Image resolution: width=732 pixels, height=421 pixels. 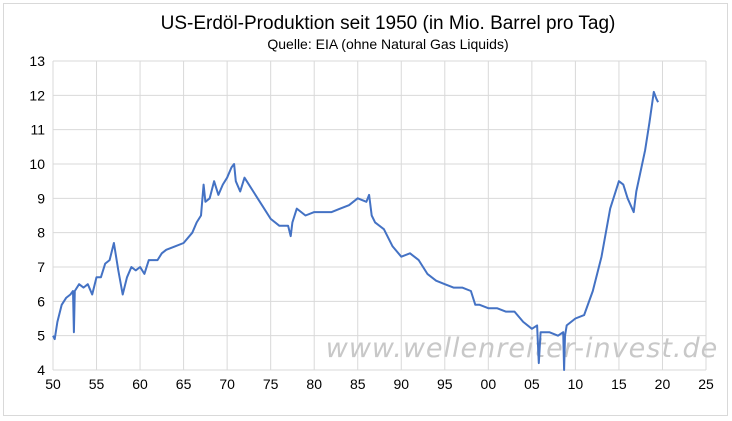 What do you see at coordinates (387, 44) in the screenshot?
I see `chart-subtitle: Quelle: EIA (ohne Natural Gas Liquids)` at bounding box center [387, 44].